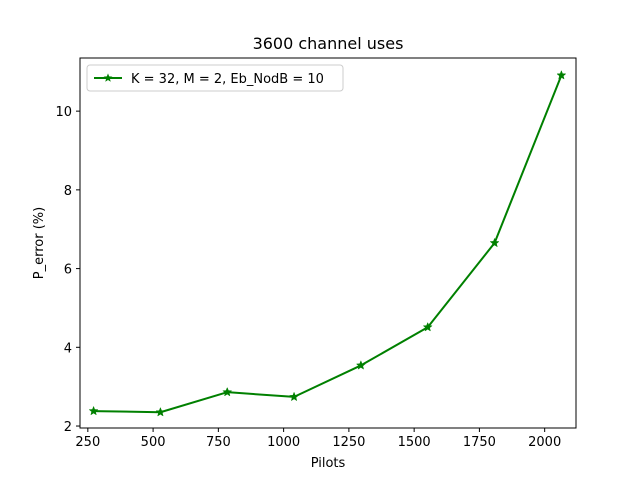 Image resolution: width=640 pixels, height=480 pixels. I want to click on legend: K = 32, M = 2, Eb_NodB = 10, so click(215, 78).